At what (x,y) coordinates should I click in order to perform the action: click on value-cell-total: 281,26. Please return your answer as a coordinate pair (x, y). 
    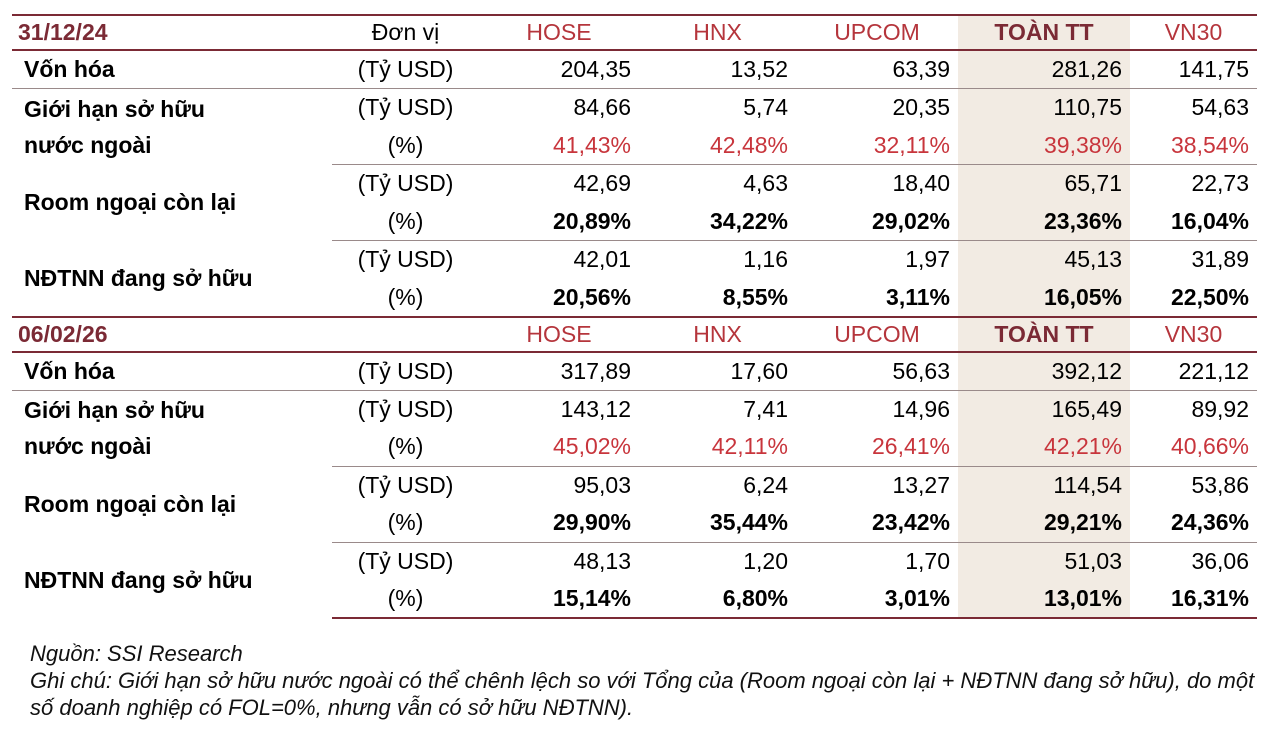
    Looking at the image, I should click on (1044, 69).